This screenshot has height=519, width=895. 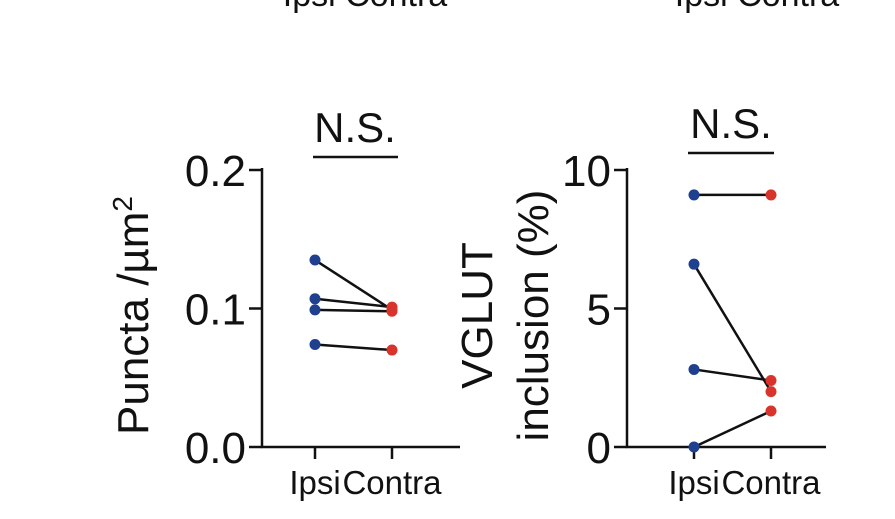 What do you see at coordinates (215, 310) in the screenshot?
I see `y-tick-label: 0.1` at bounding box center [215, 310].